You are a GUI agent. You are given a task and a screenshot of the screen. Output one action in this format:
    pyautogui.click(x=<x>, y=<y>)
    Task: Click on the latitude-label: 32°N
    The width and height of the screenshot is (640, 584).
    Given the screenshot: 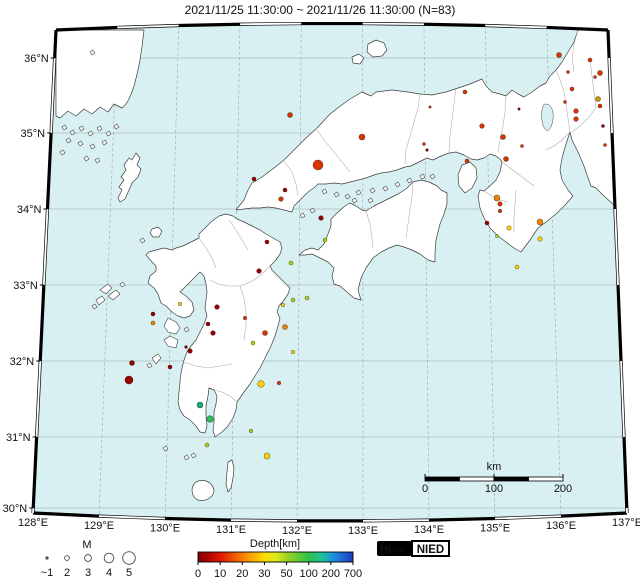 What is the action you would take?
    pyautogui.click(x=22, y=362)
    